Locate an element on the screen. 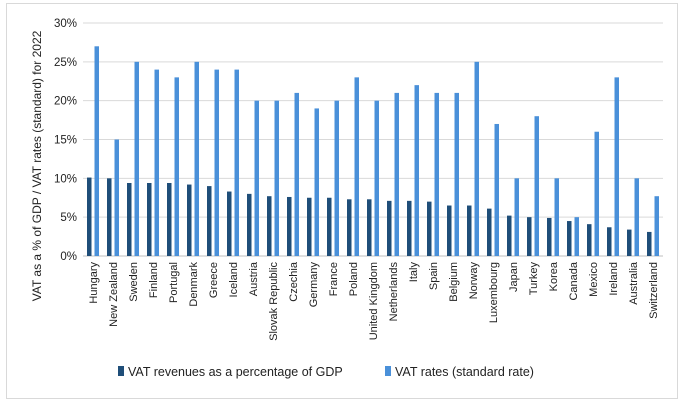  category-label: Switzerland is located at coordinates (654, 290).